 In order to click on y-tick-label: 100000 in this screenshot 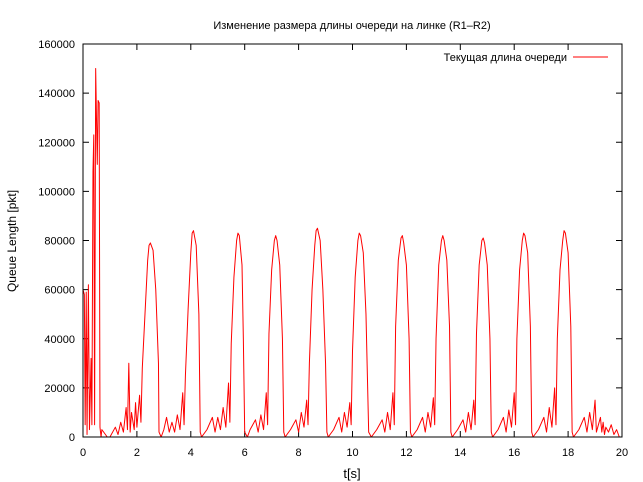, I will do `click(56, 192)`.